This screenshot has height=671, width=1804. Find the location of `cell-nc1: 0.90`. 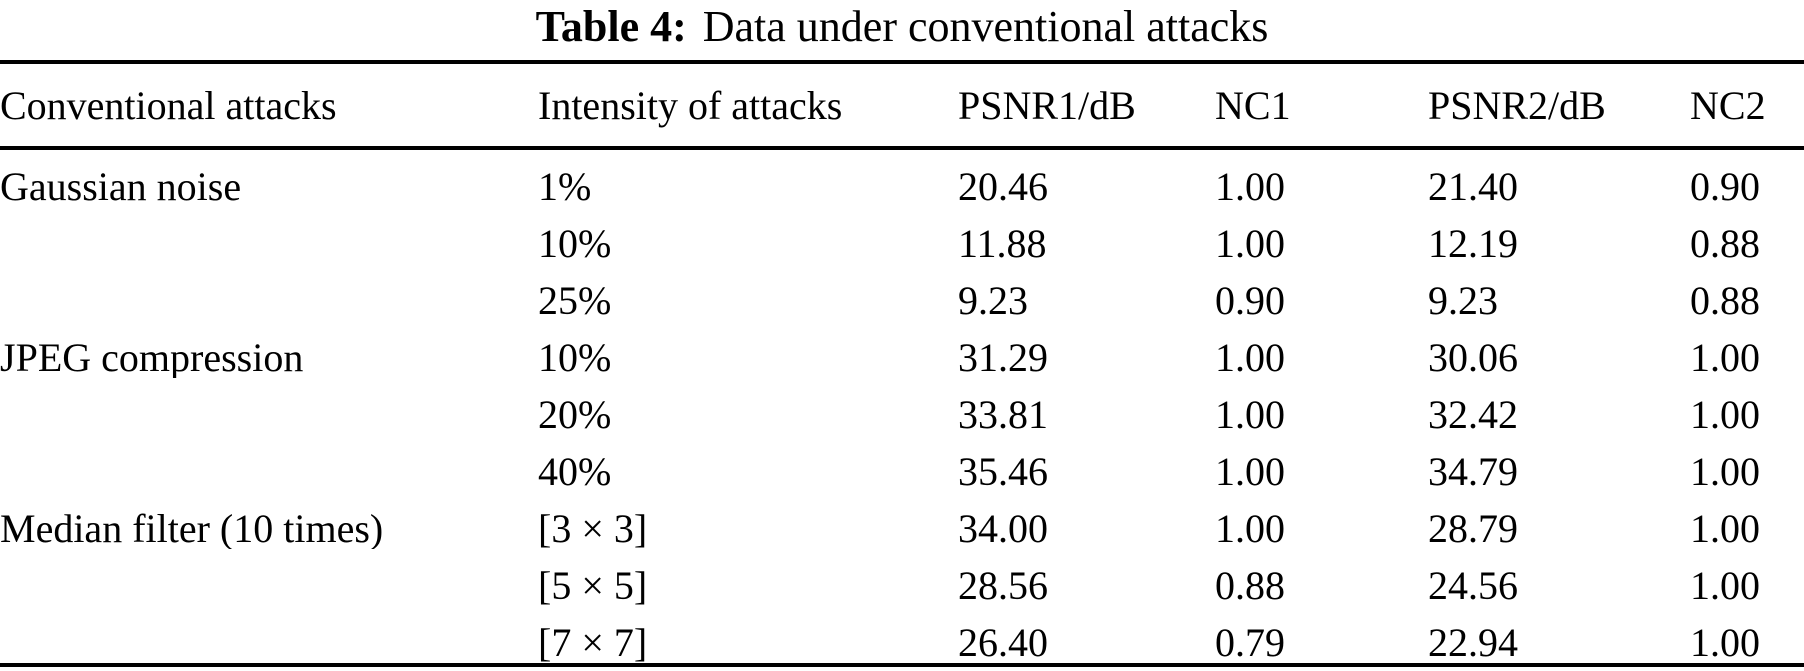

cell-nc1: 0.90 is located at coordinates (1250, 299).